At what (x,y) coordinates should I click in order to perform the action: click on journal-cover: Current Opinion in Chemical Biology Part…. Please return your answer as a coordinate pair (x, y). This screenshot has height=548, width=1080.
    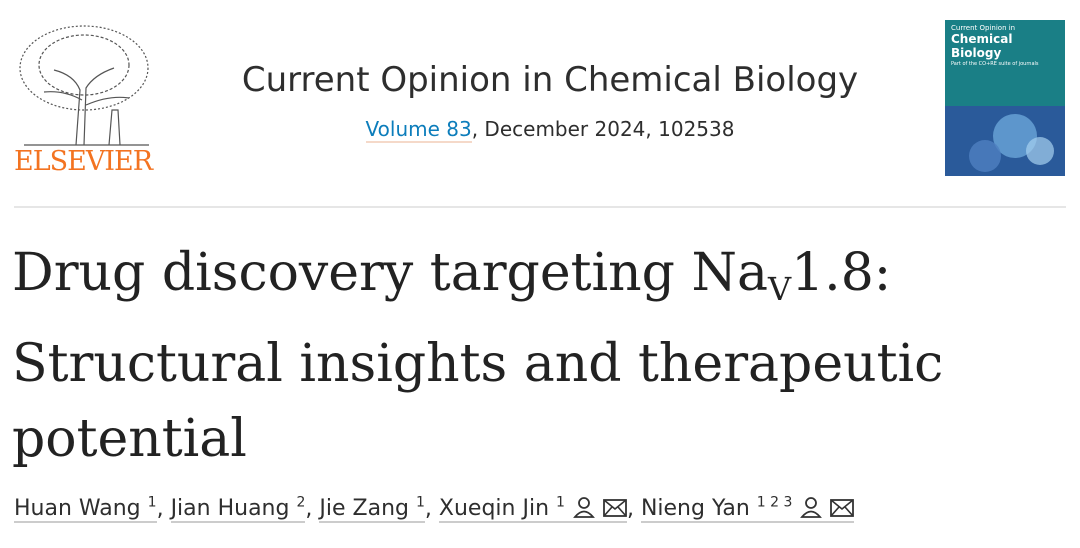
    Looking at the image, I should click on (1005, 98).